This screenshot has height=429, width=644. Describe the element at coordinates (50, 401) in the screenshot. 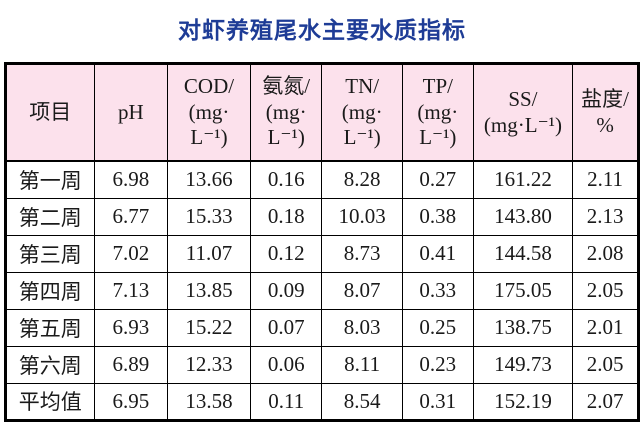

I see `row-label: 平均值` at that location.